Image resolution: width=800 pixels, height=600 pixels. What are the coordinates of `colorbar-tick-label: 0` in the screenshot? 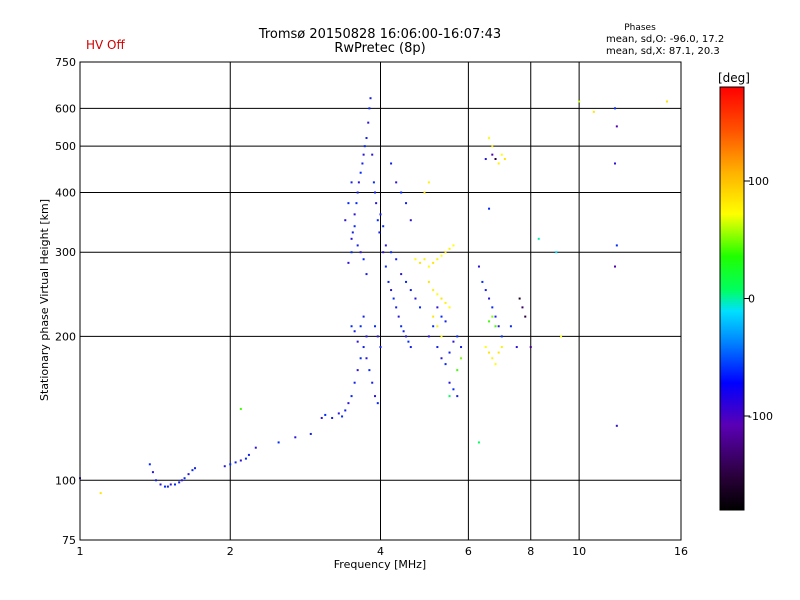 It's located at (751, 299).